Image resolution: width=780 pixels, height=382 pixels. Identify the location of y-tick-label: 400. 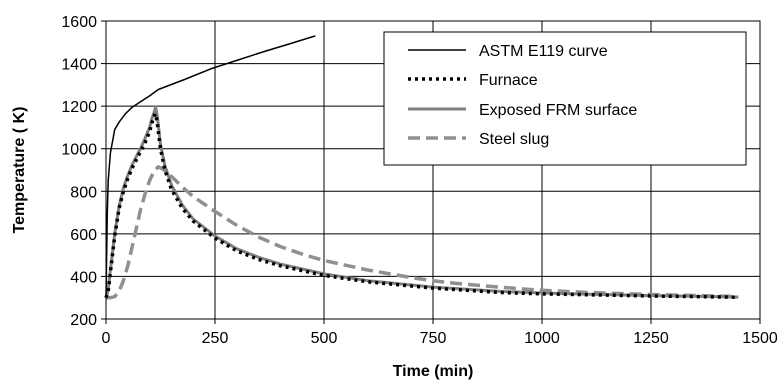
(83, 277).